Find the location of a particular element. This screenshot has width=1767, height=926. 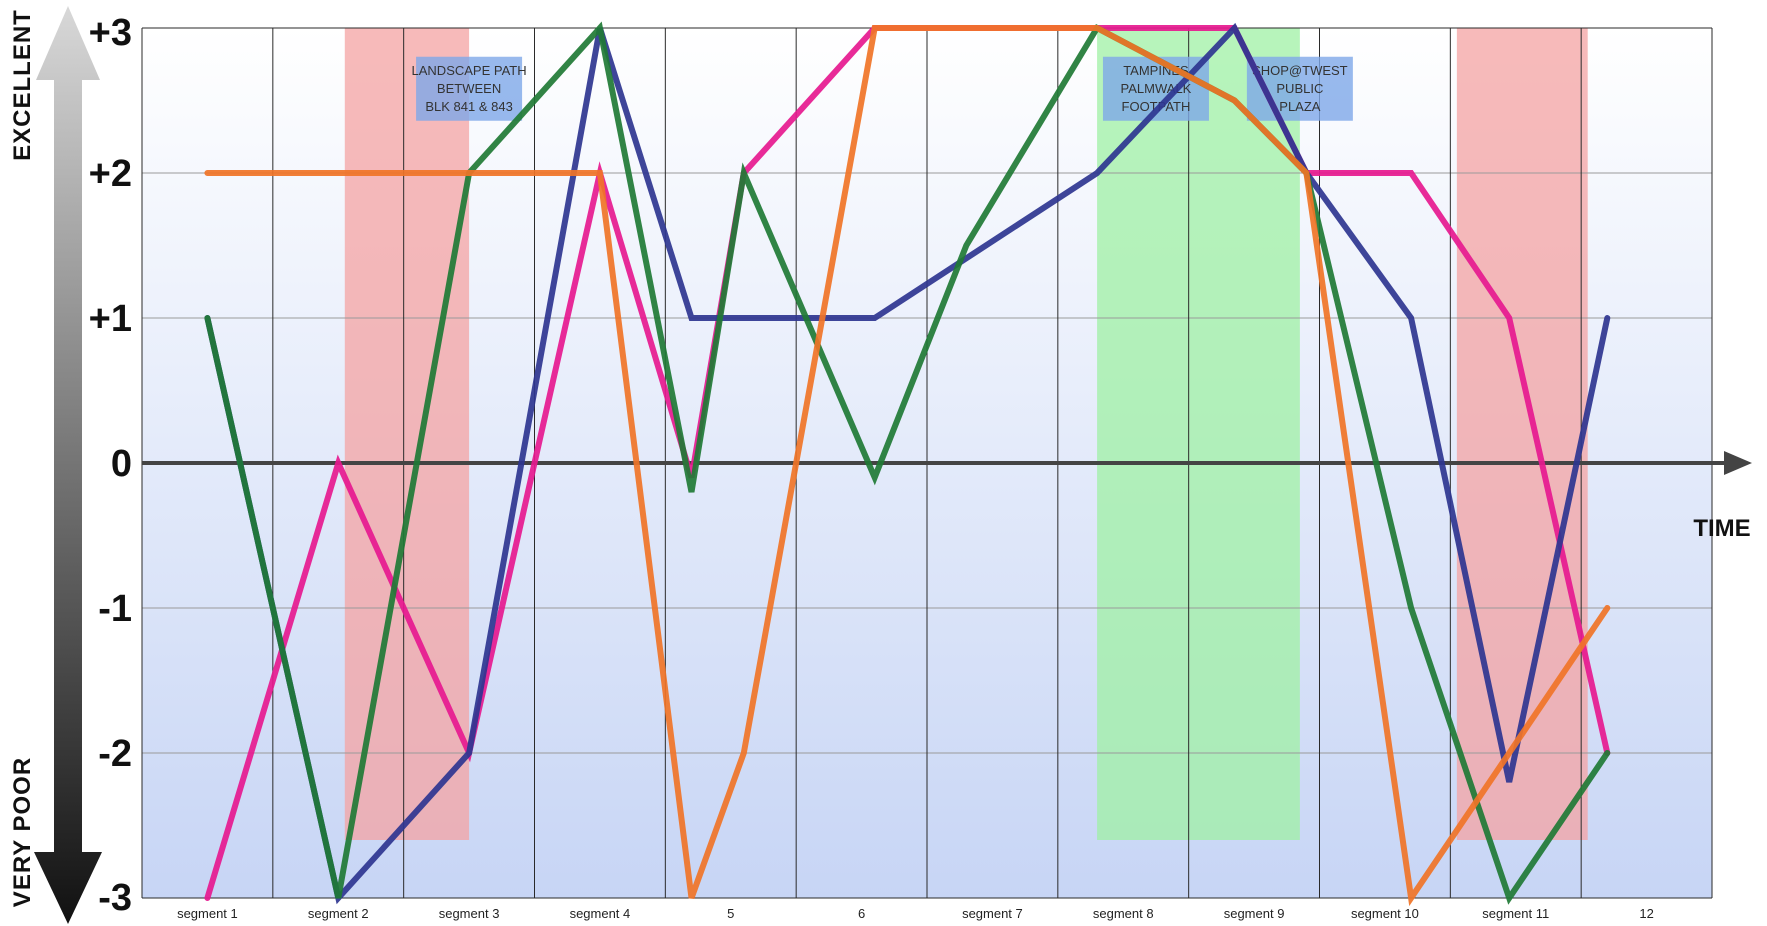

y-axis-top-label: EXCELLENT is located at coordinates (22, 85).